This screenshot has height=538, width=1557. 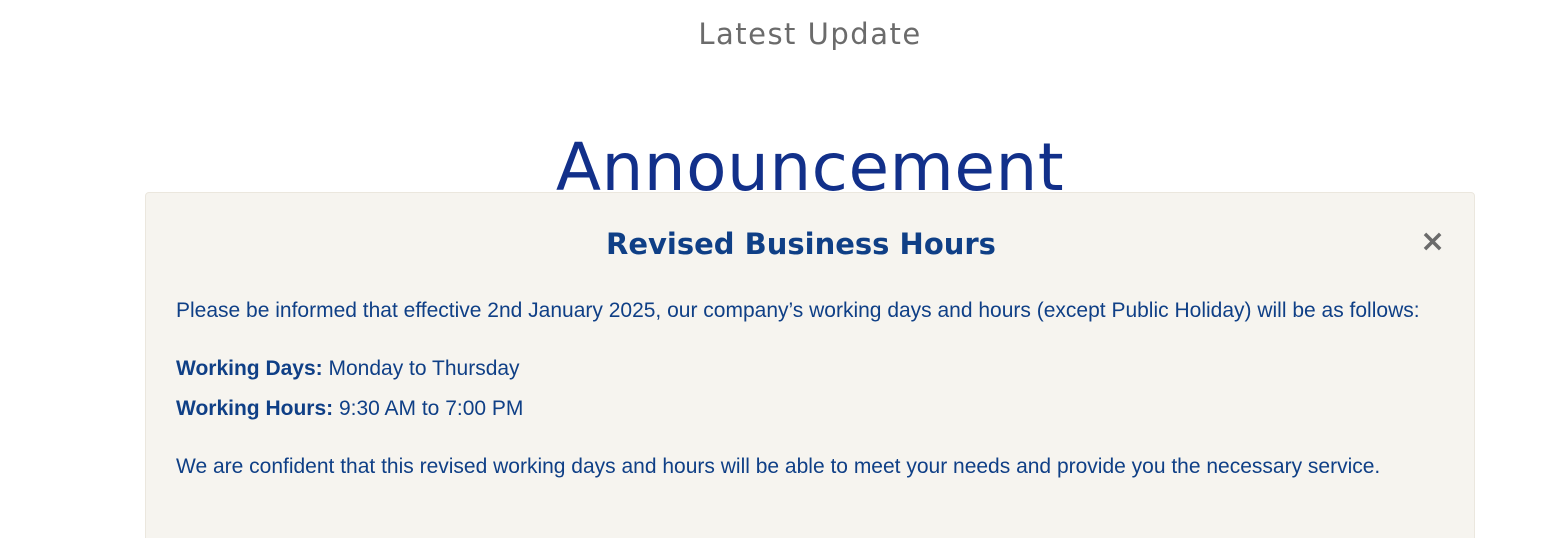 What do you see at coordinates (1433, 241) in the screenshot?
I see `close-icon: ×` at bounding box center [1433, 241].